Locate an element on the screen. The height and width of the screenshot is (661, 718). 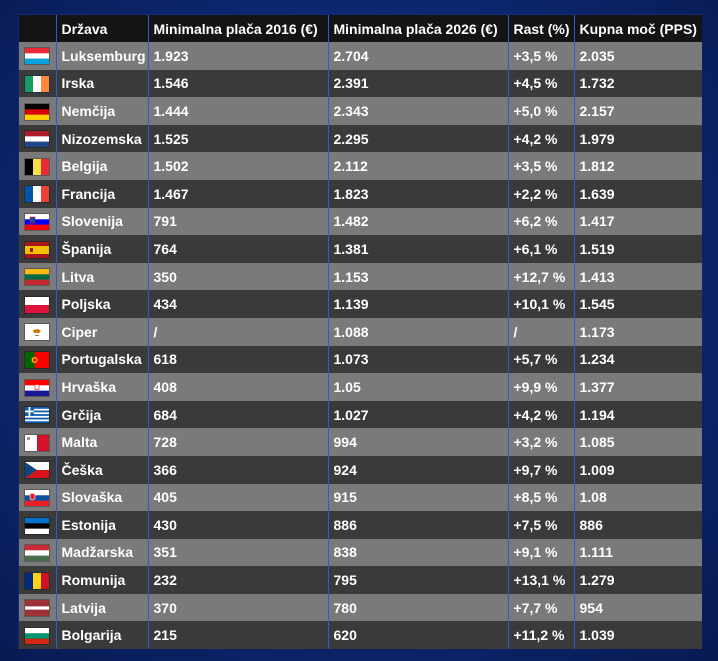
table-row: Ciper/1.088/1.173 is located at coordinates (360, 331).